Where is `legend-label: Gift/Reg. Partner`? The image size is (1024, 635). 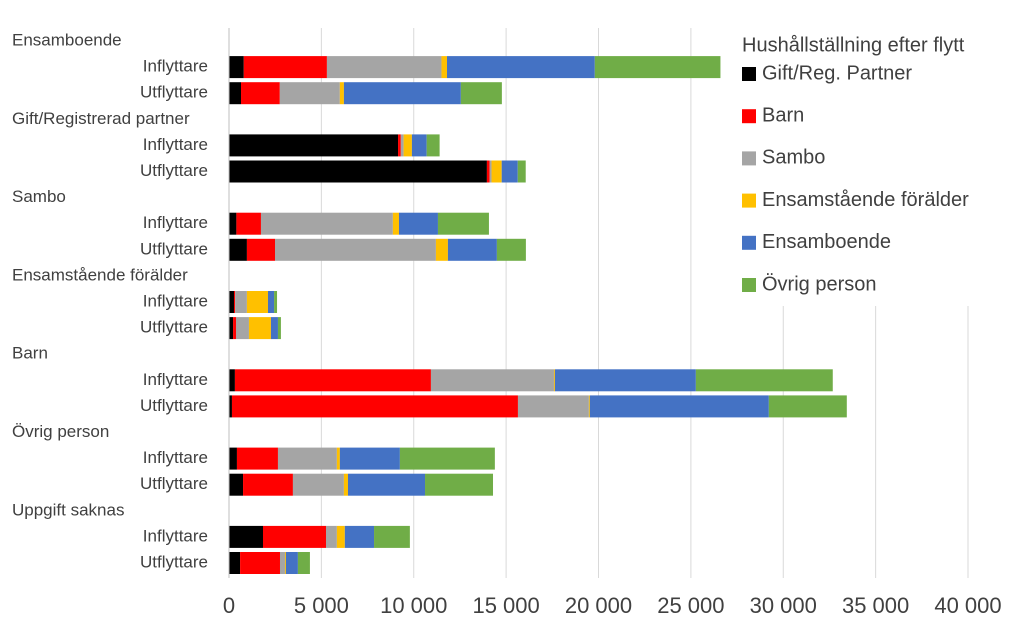
legend-label: Gift/Reg. Partner is located at coordinates (837, 73).